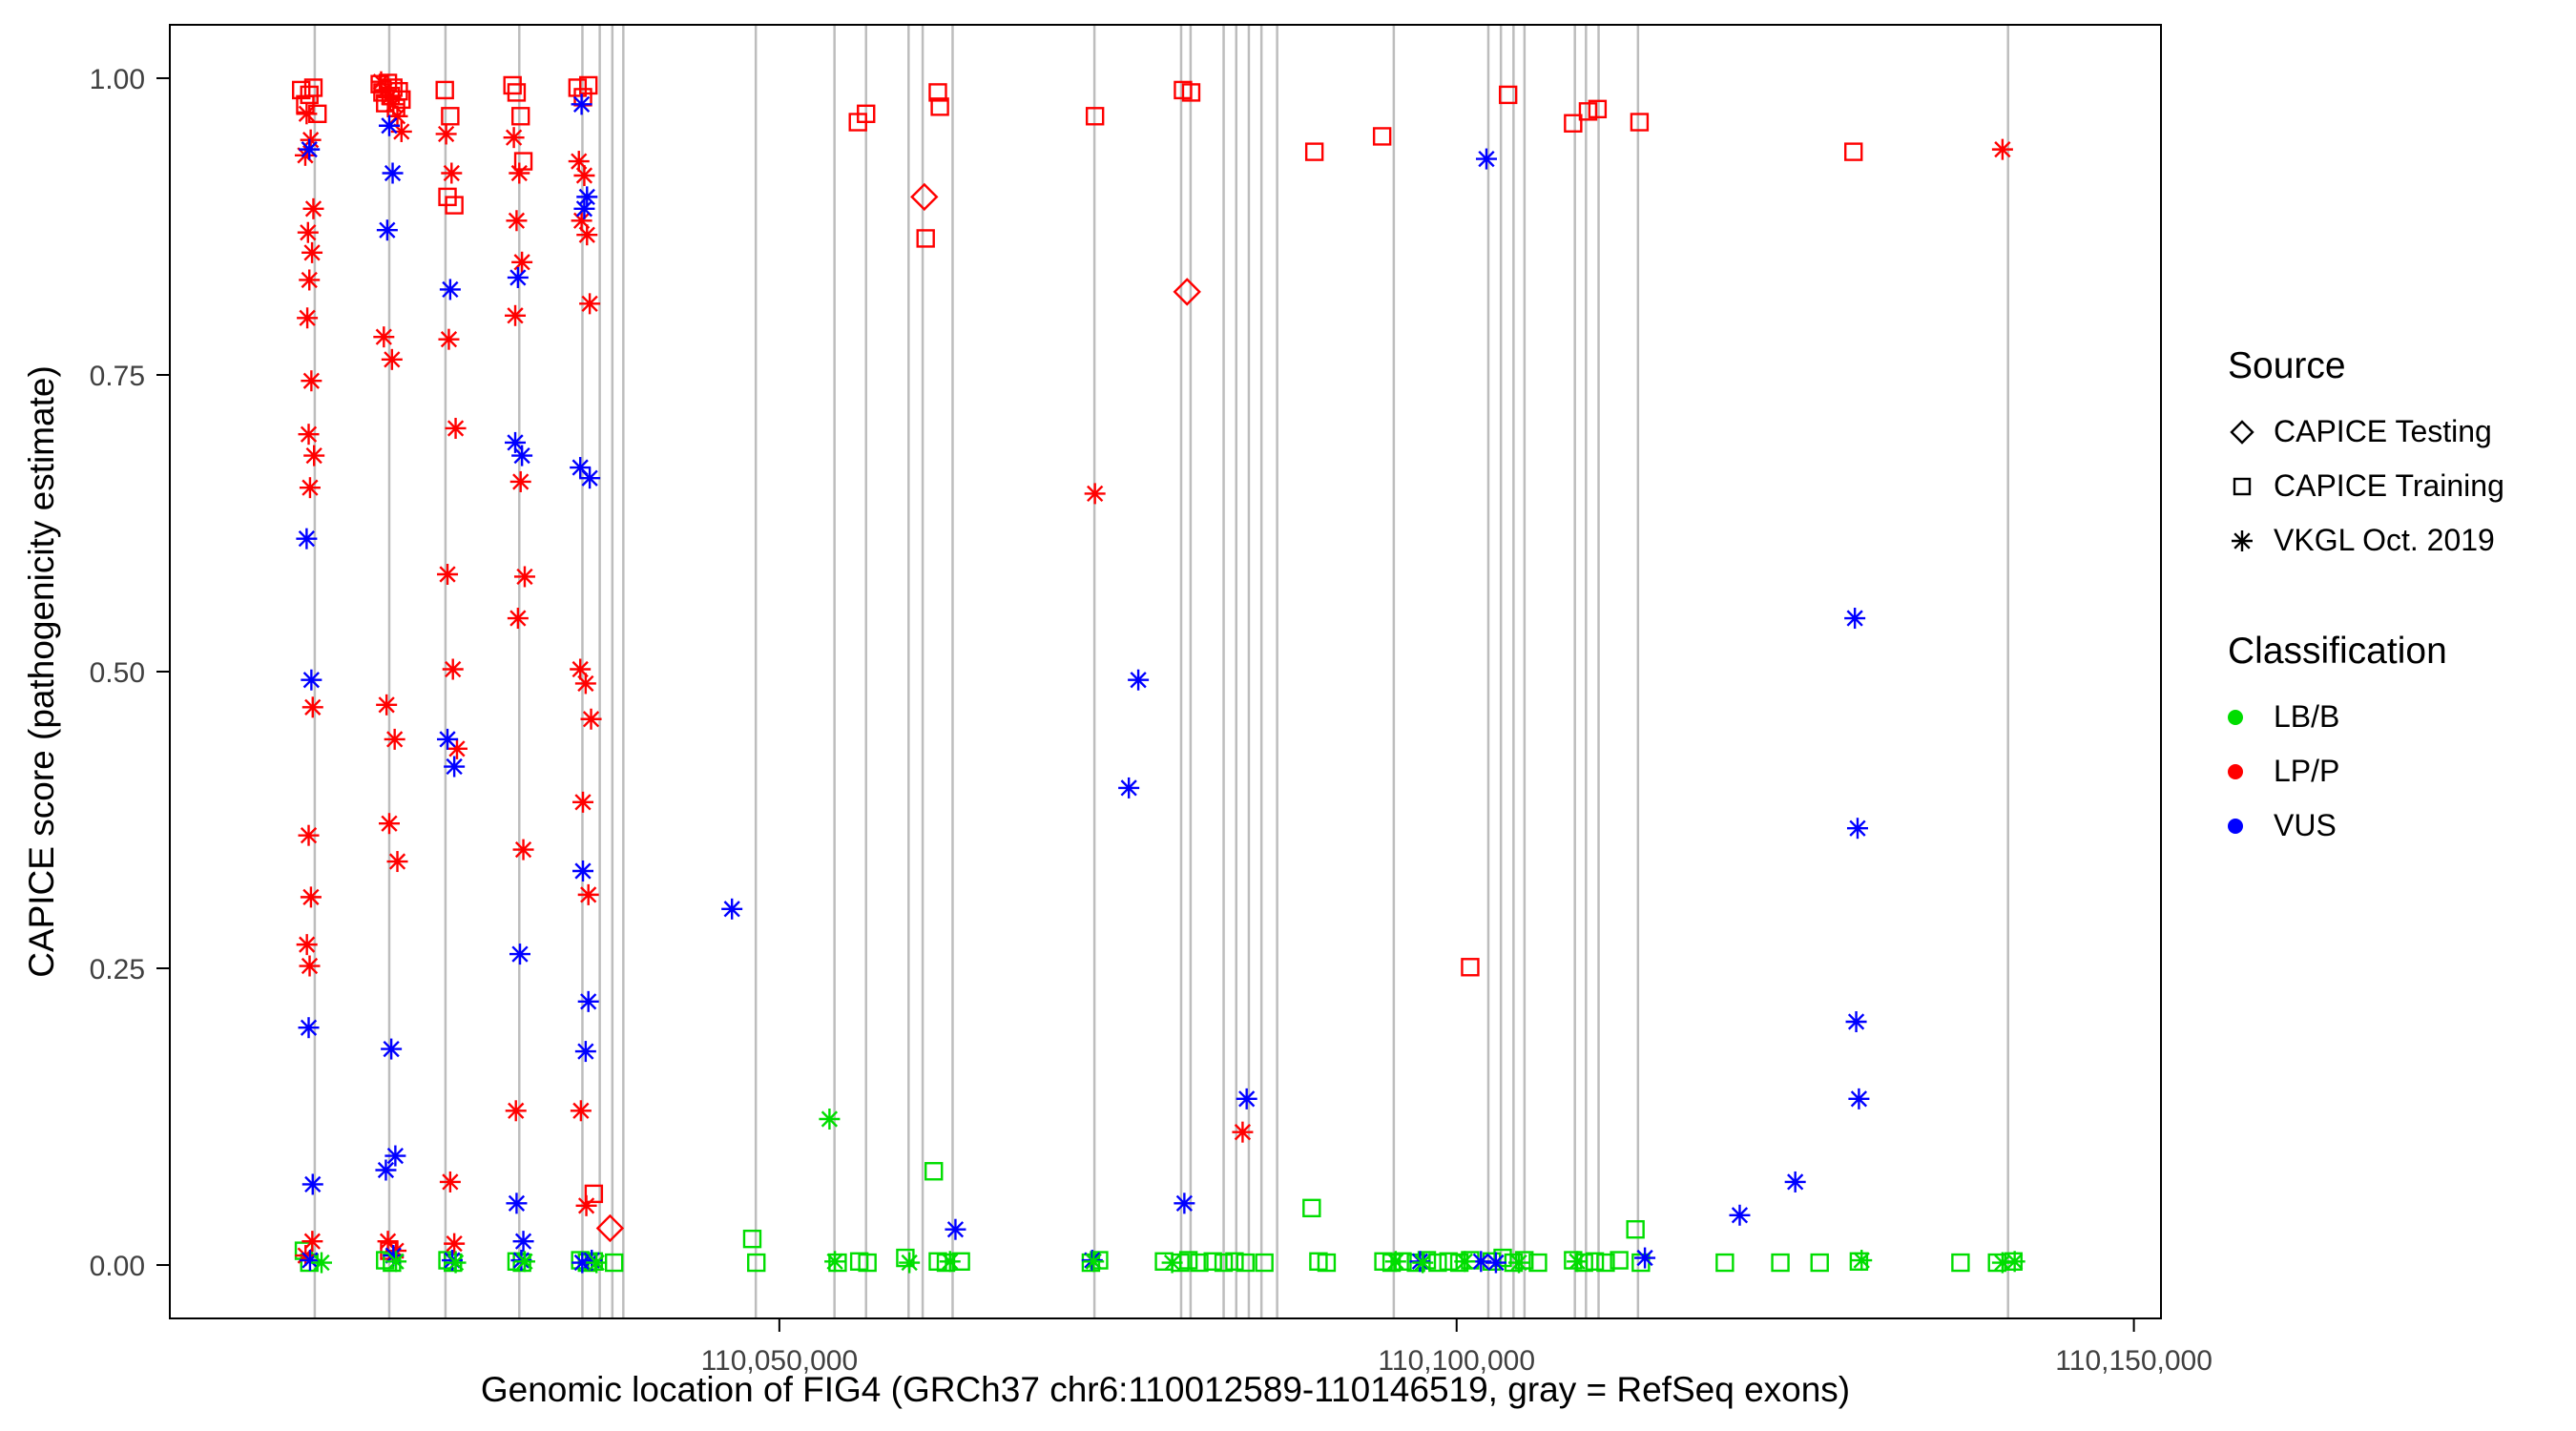 The width and height of the screenshot is (2576, 1431). I want to click on y-axis-tick-label: 0.25, so click(117, 969).